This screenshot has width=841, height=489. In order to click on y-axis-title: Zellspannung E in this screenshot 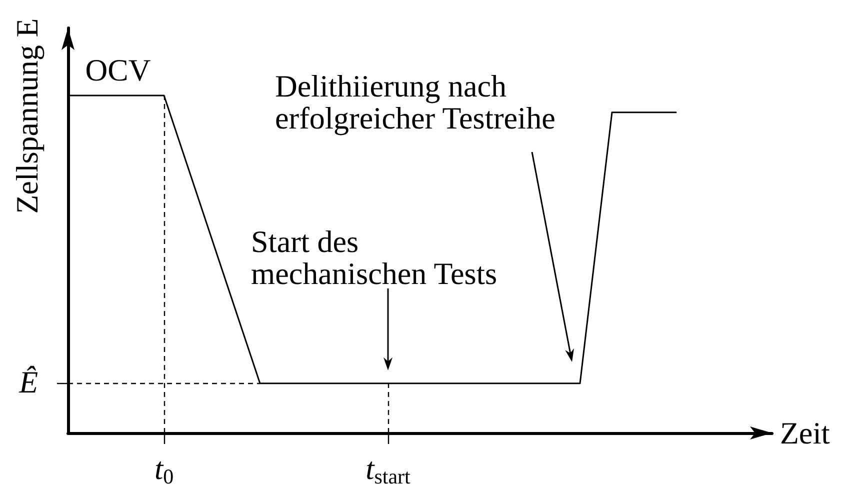, I will do `click(27, 116)`.